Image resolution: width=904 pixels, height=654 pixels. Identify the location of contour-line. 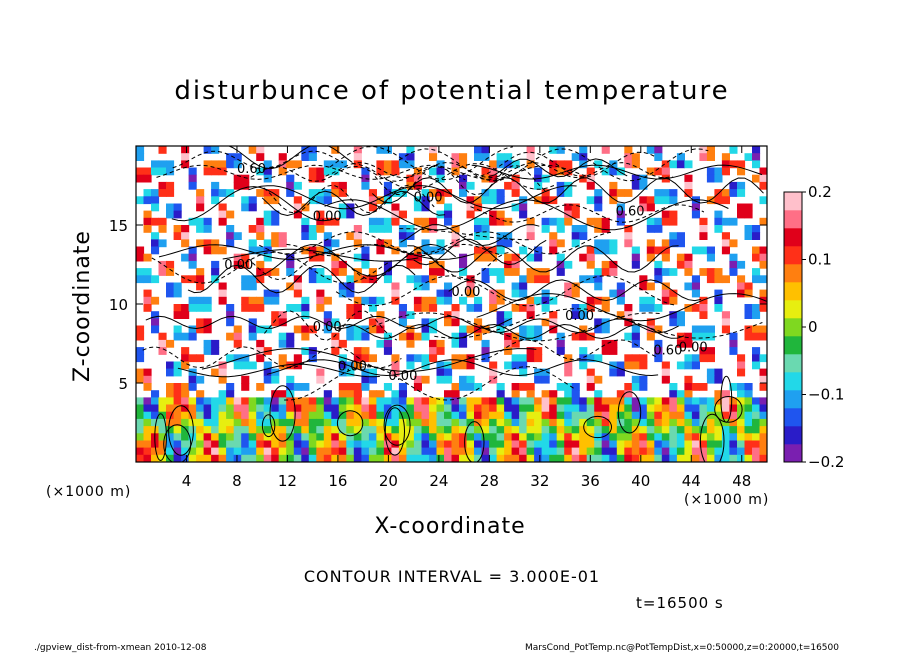
(597, 427).